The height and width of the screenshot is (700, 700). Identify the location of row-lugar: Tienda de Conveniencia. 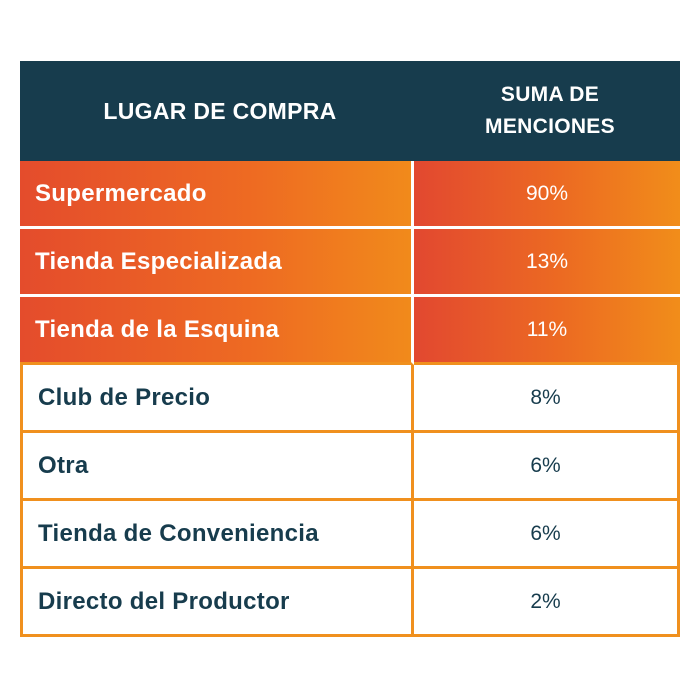
(217, 535).